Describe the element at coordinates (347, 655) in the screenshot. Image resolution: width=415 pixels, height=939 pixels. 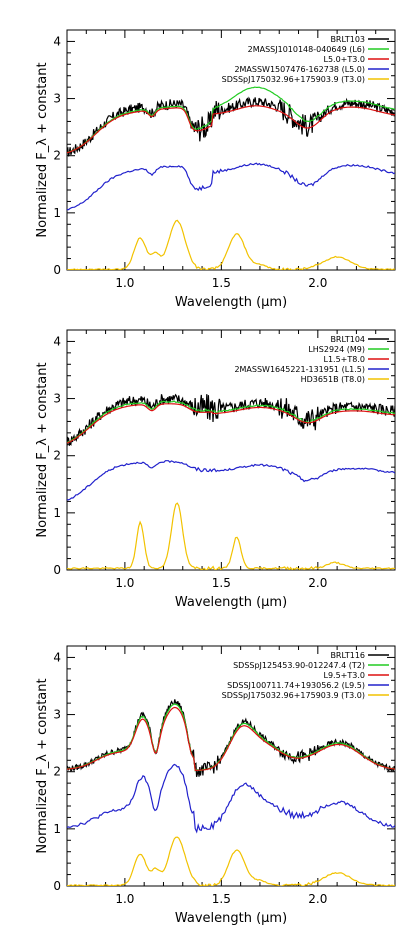
I see `legend-label: BRLT116` at that location.